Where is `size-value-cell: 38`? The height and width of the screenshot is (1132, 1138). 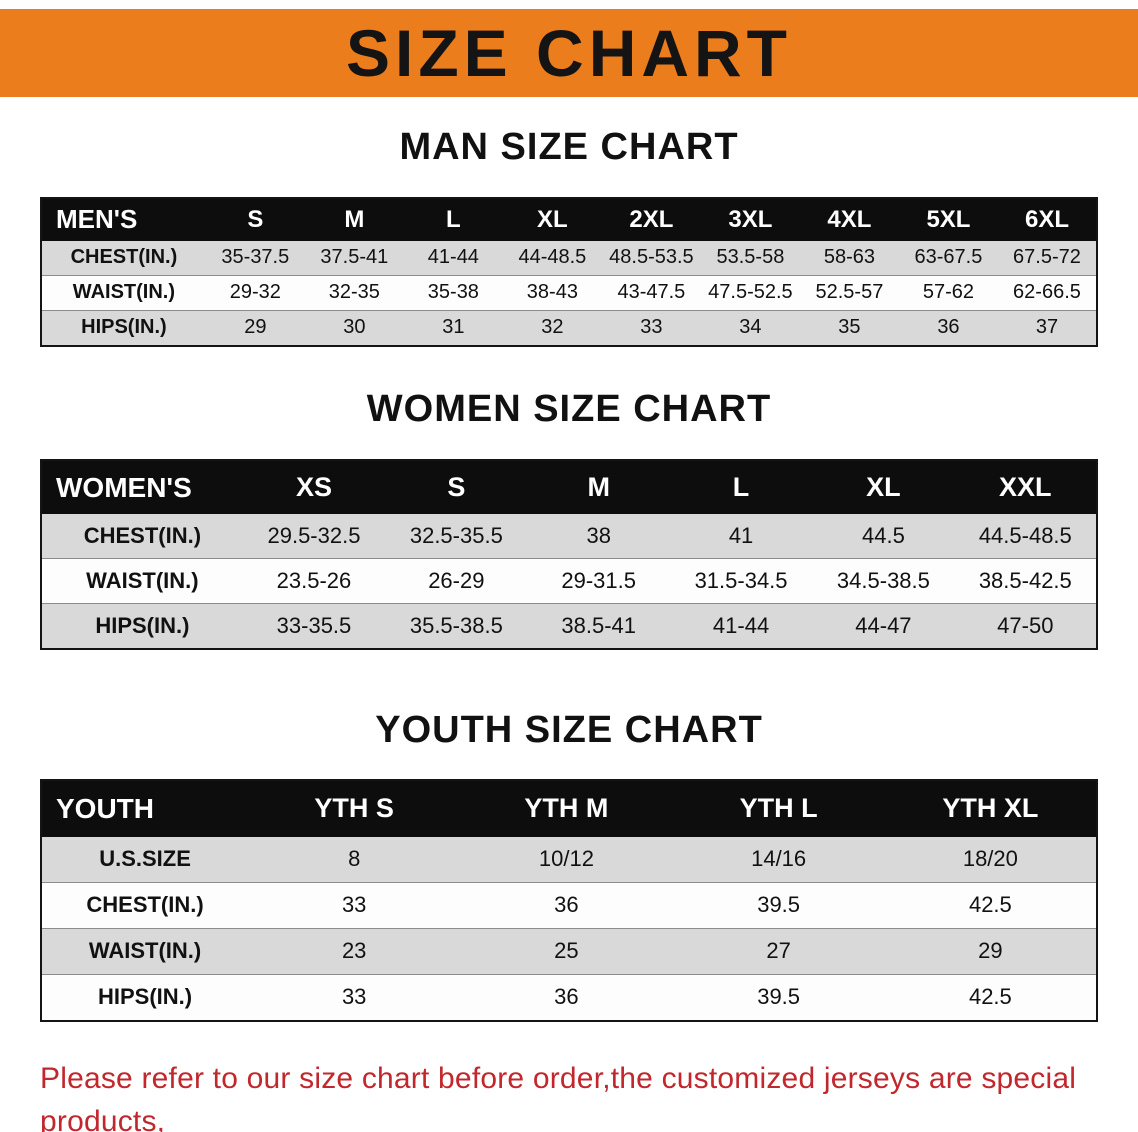
size-value-cell: 38 is located at coordinates (598, 536).